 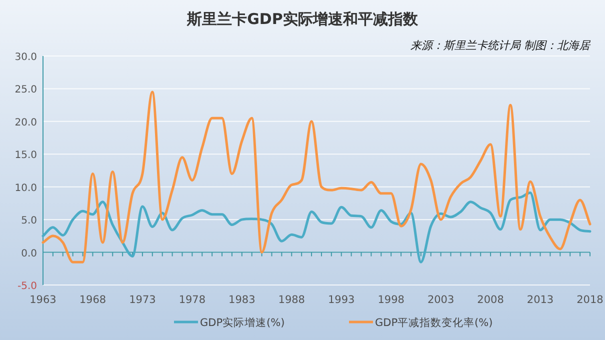 What do you see at coordinates (302, 19) in the screenshot?
I see `chart-title: 斯里兰卡GDP实际增速和平减指数` at bounding box center [302, 19].